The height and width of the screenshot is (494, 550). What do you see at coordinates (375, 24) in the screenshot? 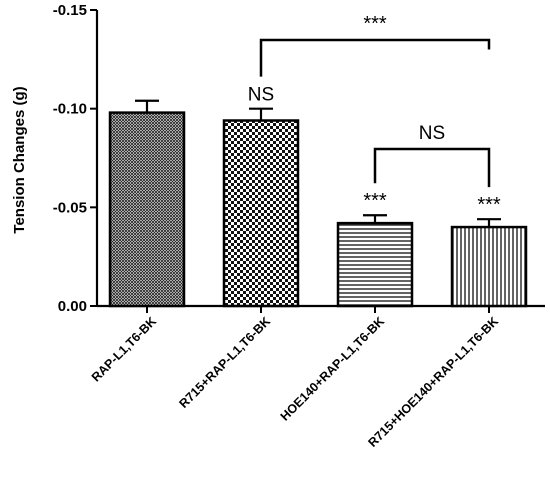
I see `comparison-label: ***` at bounding box center [375, 24].